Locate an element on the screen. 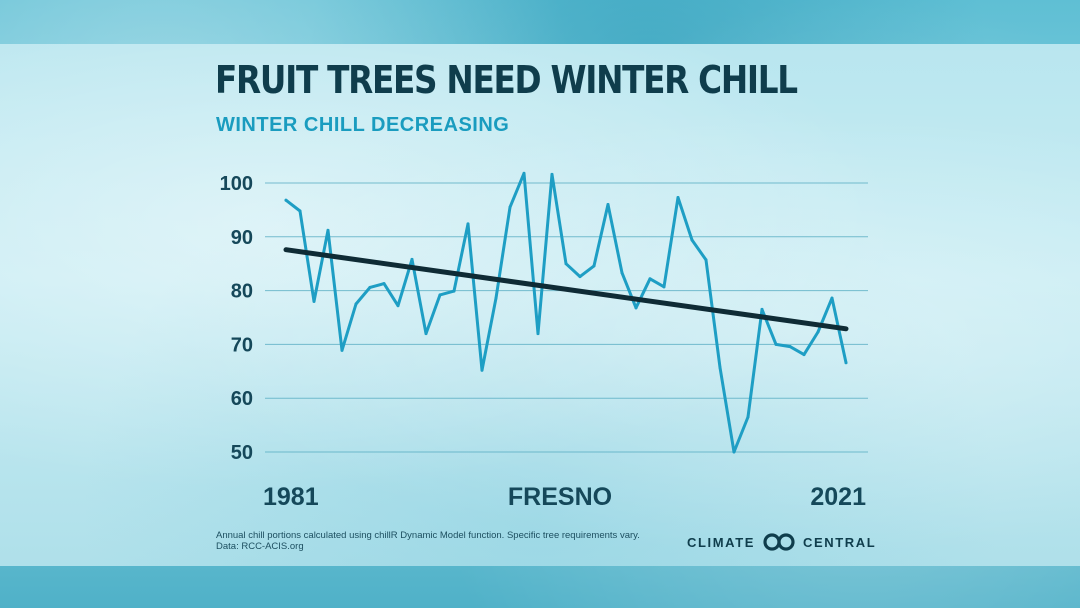 Image resolution: width=1080 pixels, height=608 pixels. climate-central-rings-icon is located at coordinates (779, 542).